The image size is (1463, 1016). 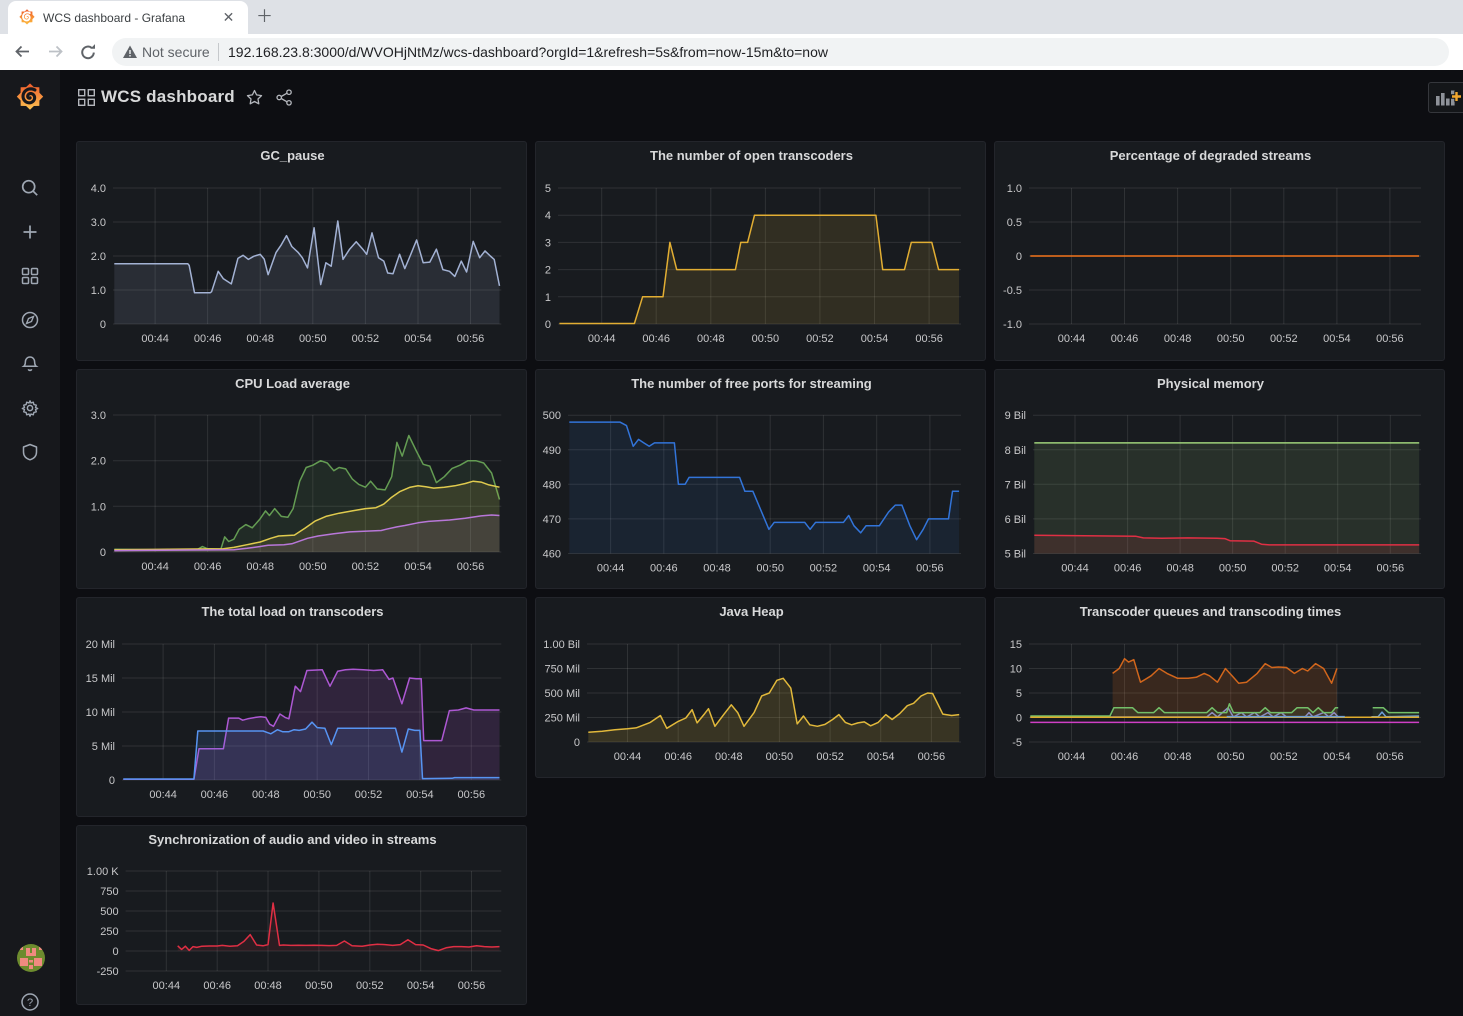 What do you see at coordinates (100, 645) in the screenshot?
I see `svg-text: 20 Mil` at bounding box center [100, 645].